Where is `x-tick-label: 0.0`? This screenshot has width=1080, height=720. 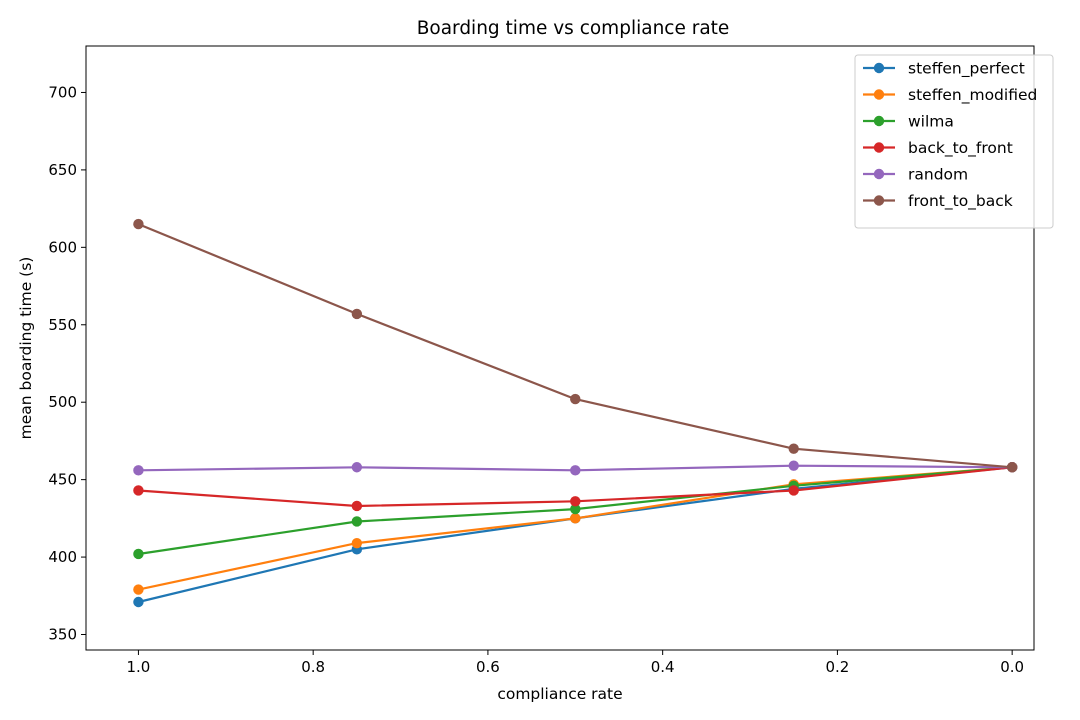
x-tick-label: 0.0 is located at coordinates (1012, 667).